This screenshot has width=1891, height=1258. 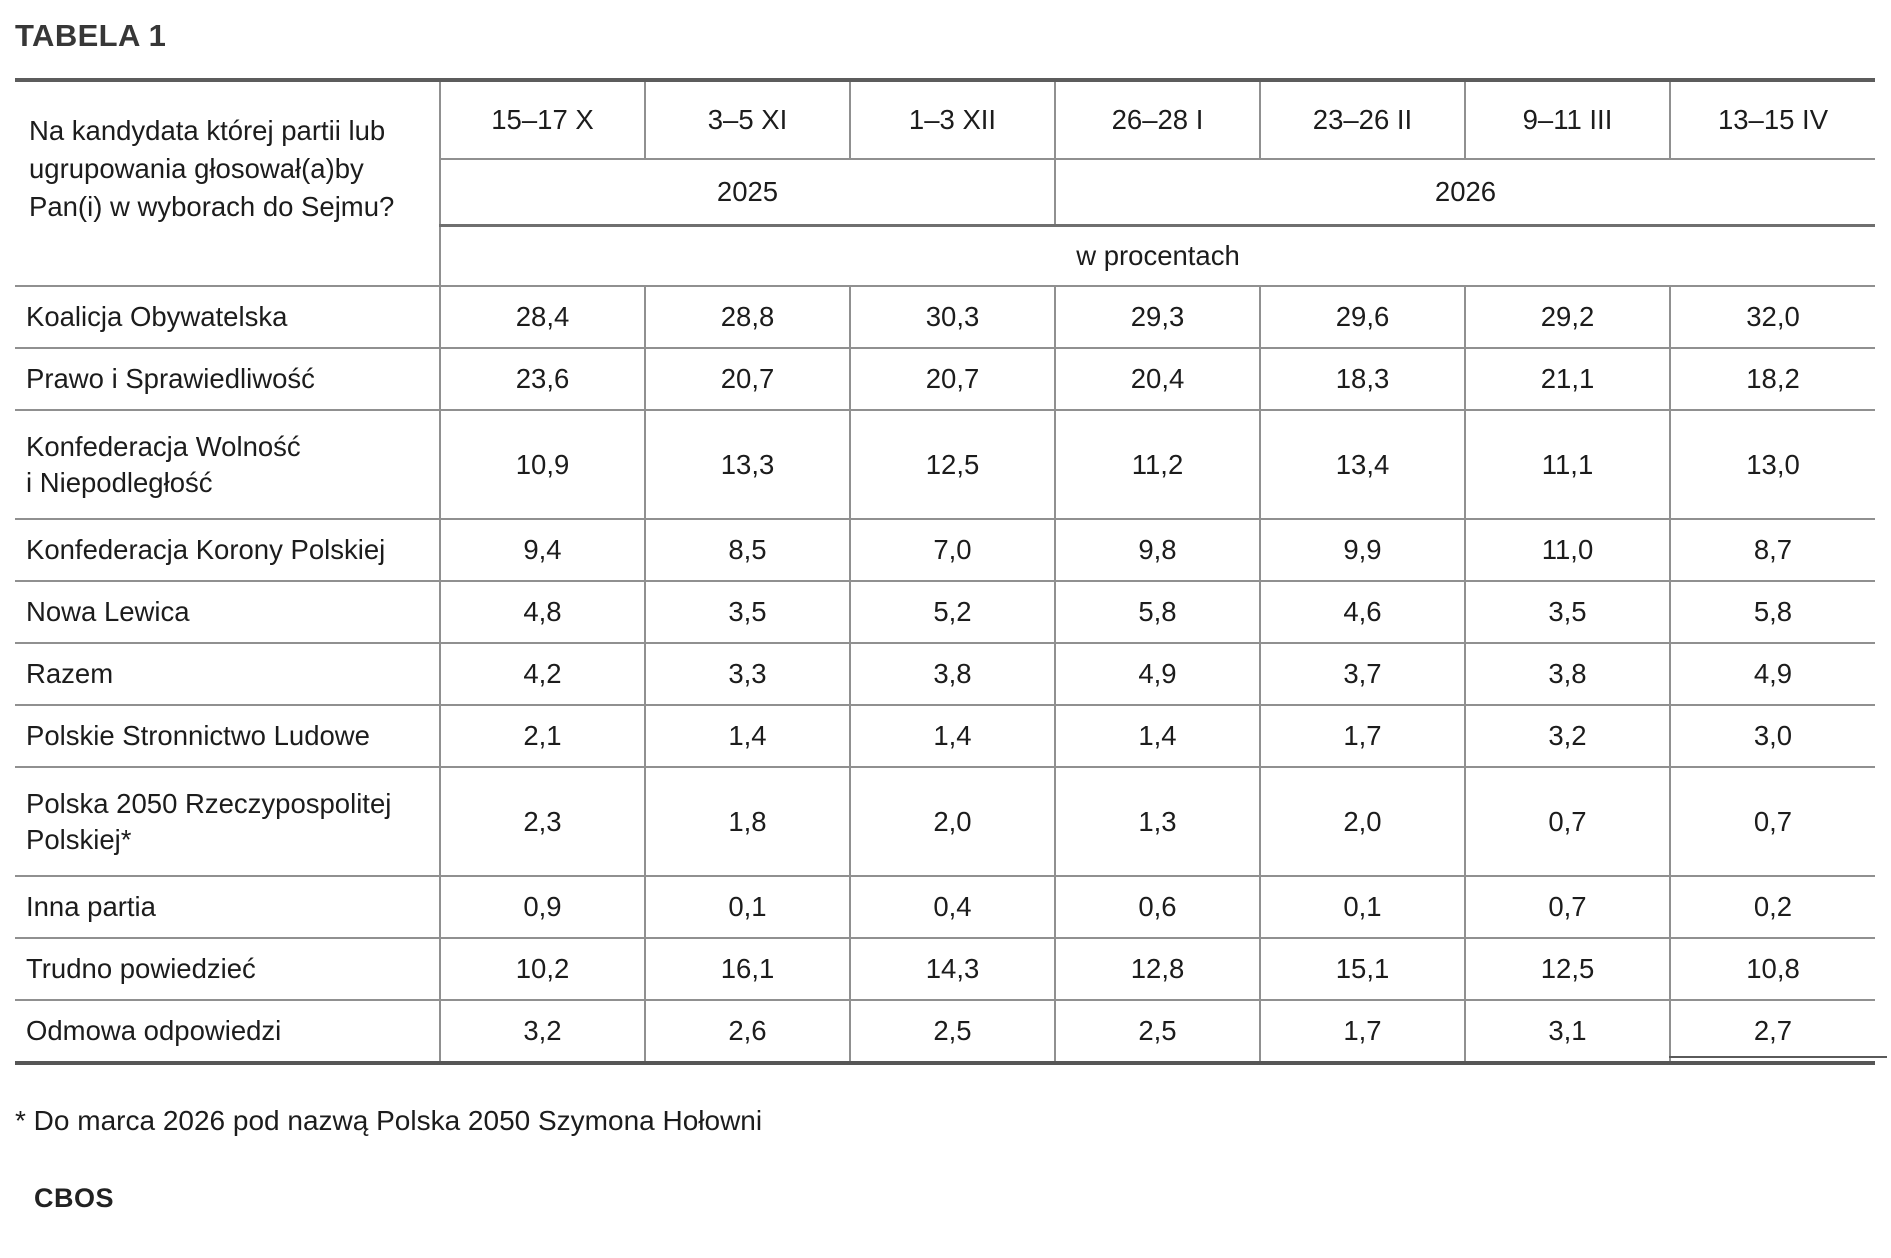 I want to click on col-header-date-7: 13–15 IV, so click(x=1772, y=120).